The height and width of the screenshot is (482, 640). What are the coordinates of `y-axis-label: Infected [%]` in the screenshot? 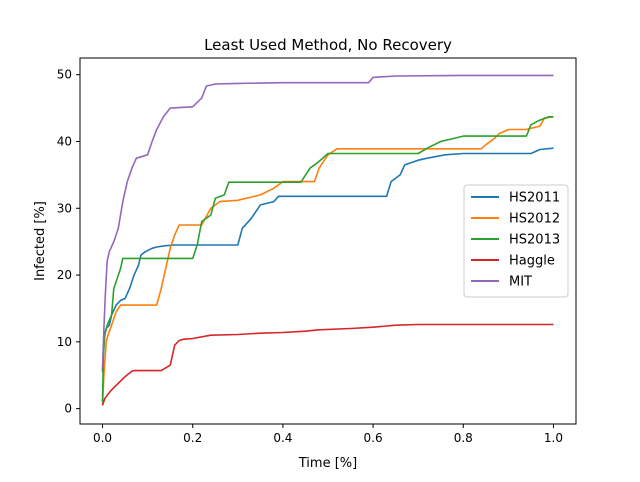 It's located at (40, 241).